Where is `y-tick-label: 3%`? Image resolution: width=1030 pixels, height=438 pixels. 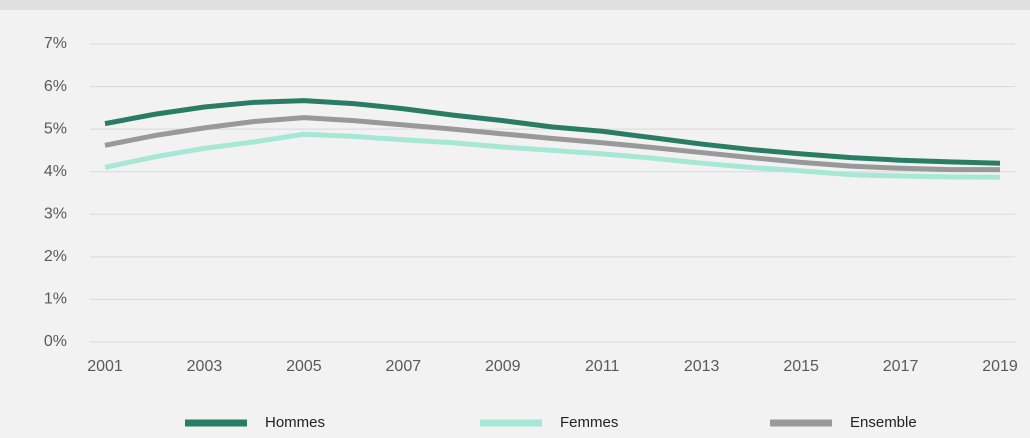 y-tick-label: 3% is located at coordinates (55, 214).